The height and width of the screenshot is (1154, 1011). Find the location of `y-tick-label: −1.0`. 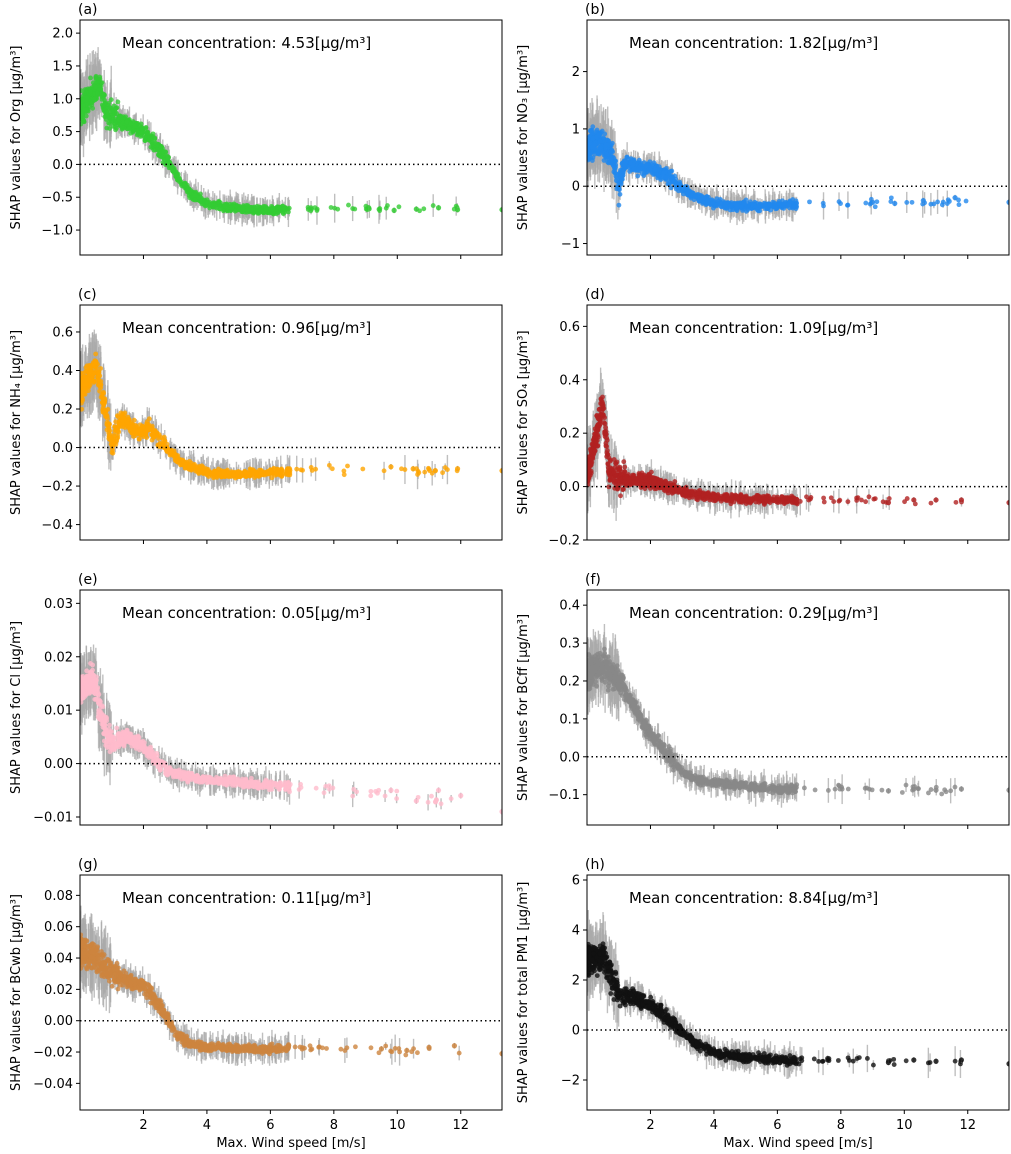

y-tick-label: −1.0 is located at coordinates (57, 231).